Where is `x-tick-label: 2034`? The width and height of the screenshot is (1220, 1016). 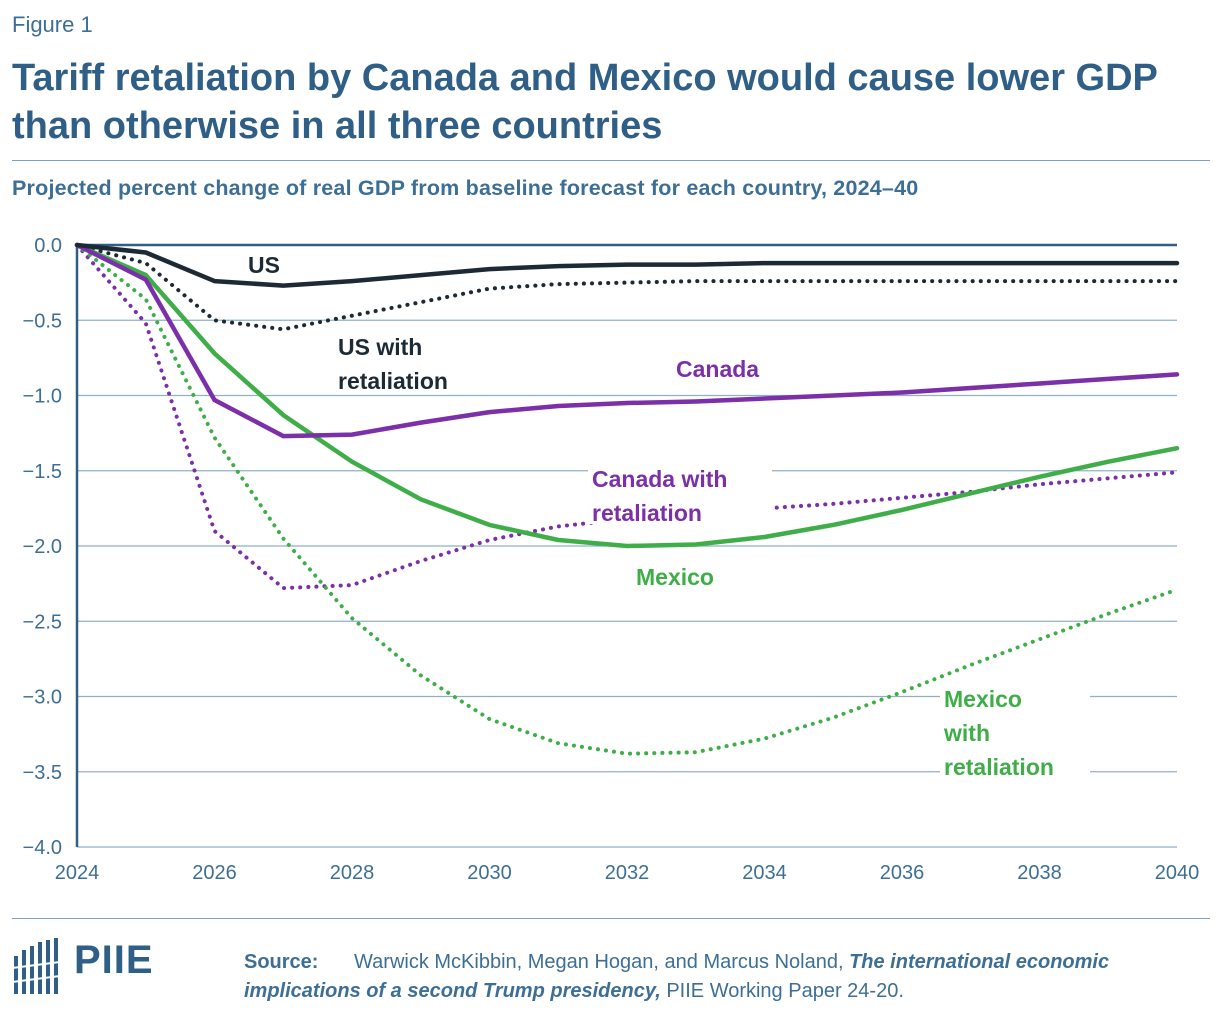
x-tick-label: 2034 is located at coordinates (764, 873).